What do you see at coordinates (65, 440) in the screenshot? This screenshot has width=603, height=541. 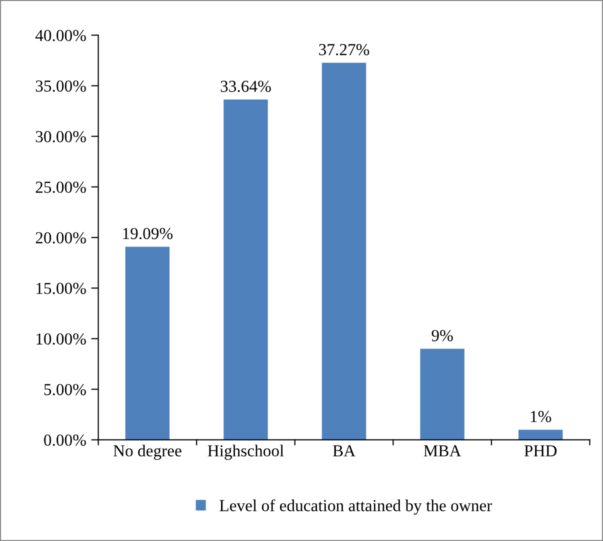 I see `y-tick-label: 0.00%` at bounding box center [65, 440].